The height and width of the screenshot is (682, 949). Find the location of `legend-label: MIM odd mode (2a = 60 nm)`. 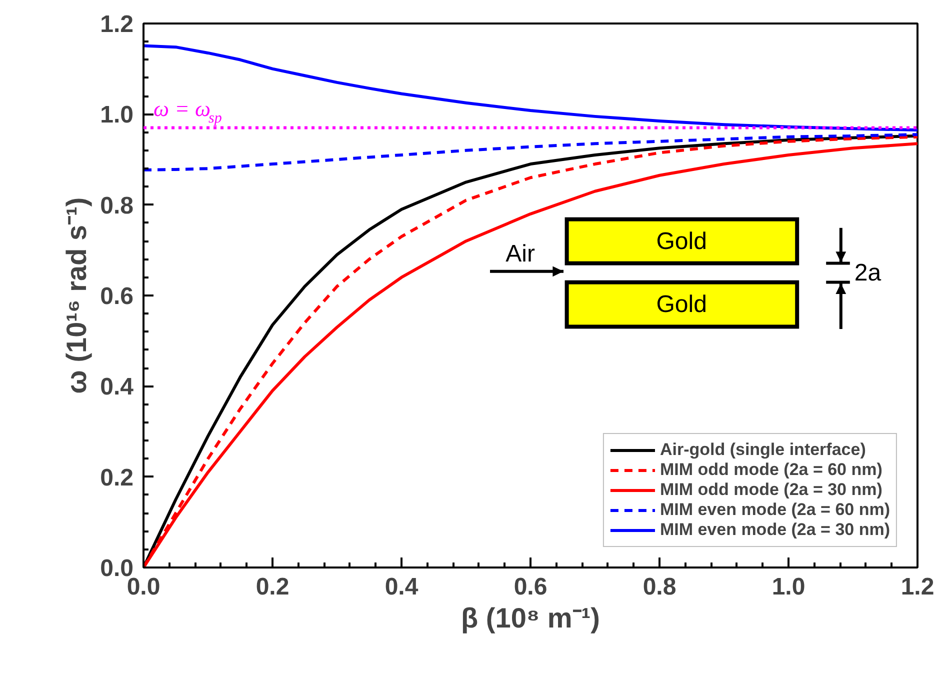

legend-label: MIM odd mode (2a = 60 nm) is located at coordinates (771, 470).